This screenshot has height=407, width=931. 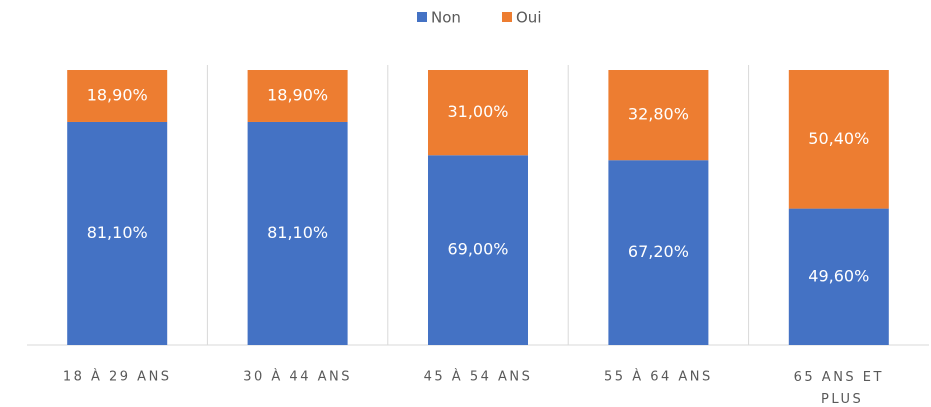 I want to click on x-tick-label: 45 À 54 ANS, so click(x=478, y=377).